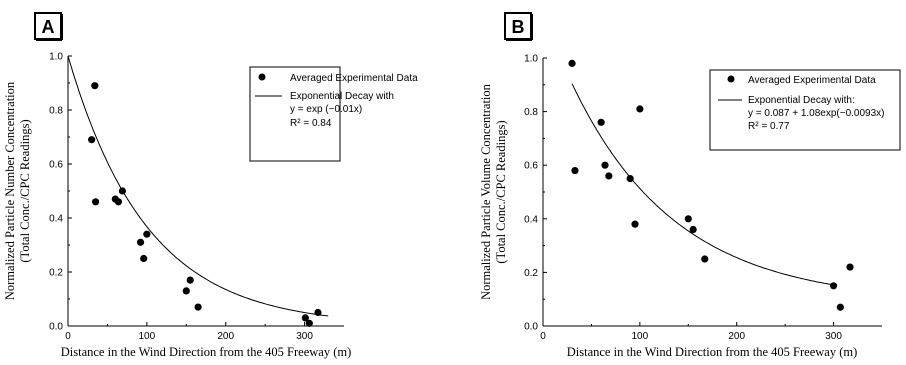 This screenshot has width=906, height=365. I want to click on panel-b-y-tick-label: 0.6, so click(531, 166).